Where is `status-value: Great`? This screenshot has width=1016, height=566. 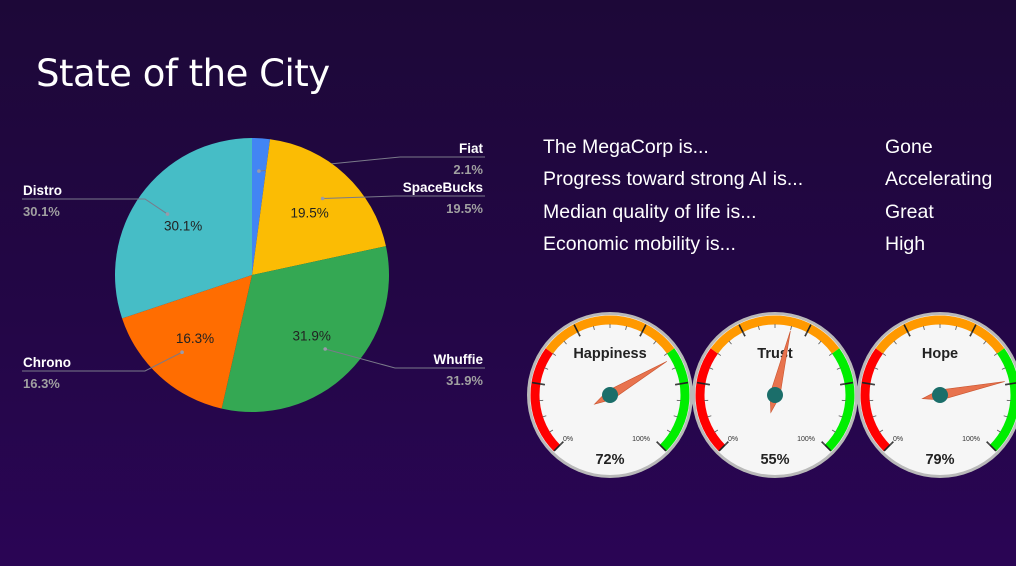 status-value: Great is located at coordinates (909, 211).